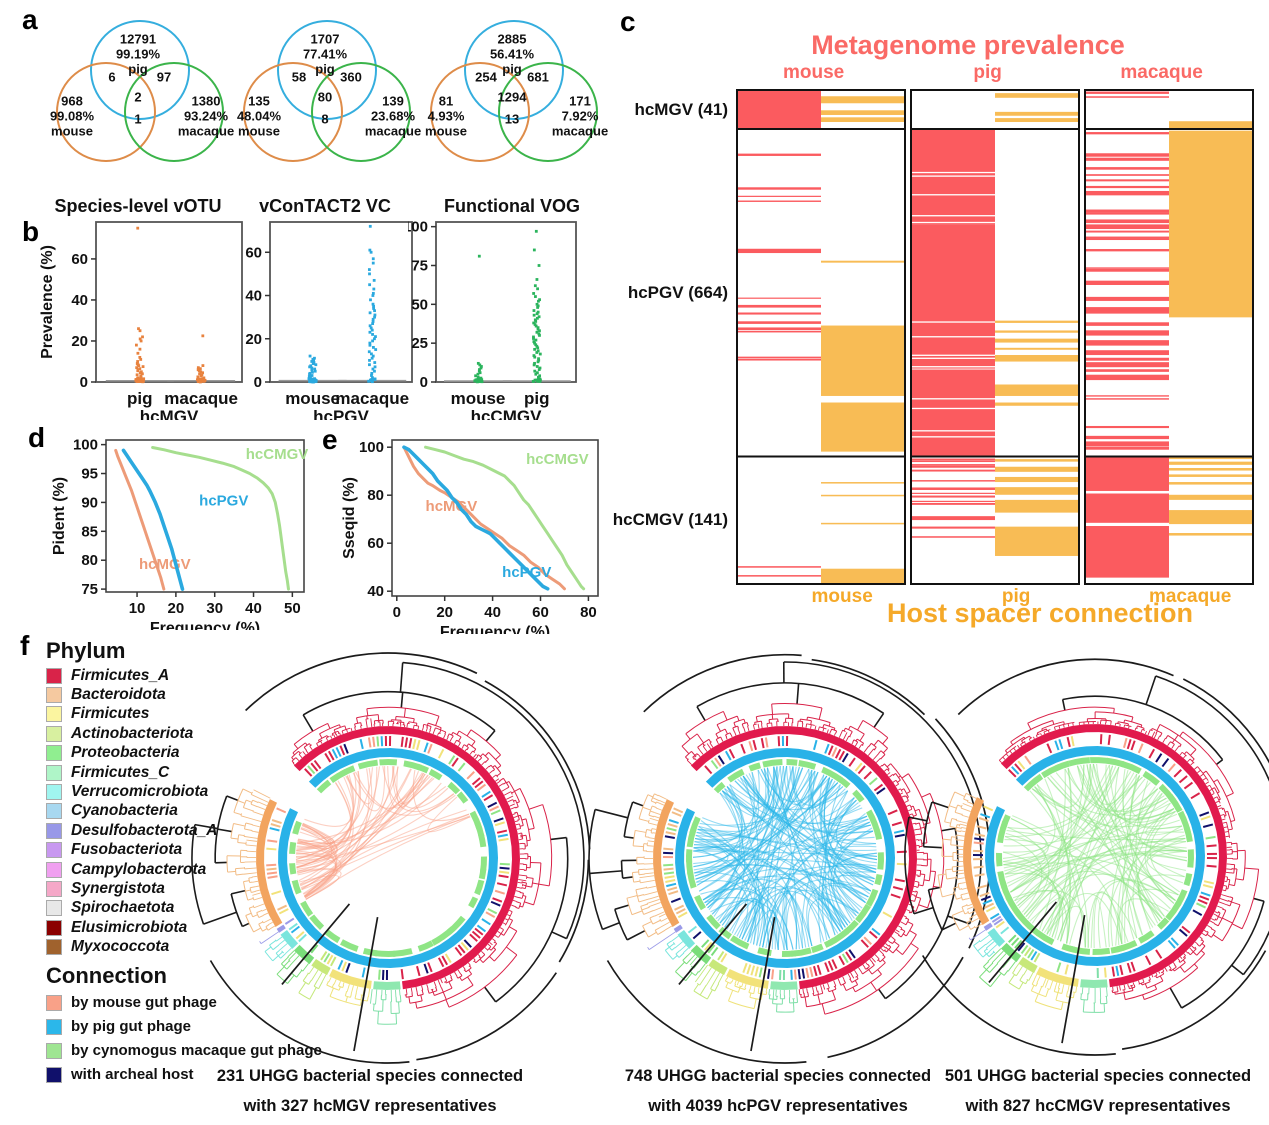  Describe the element at coordinates (512, 39) in the screenshot. I see `venn-pig-count: 2885` at that location.